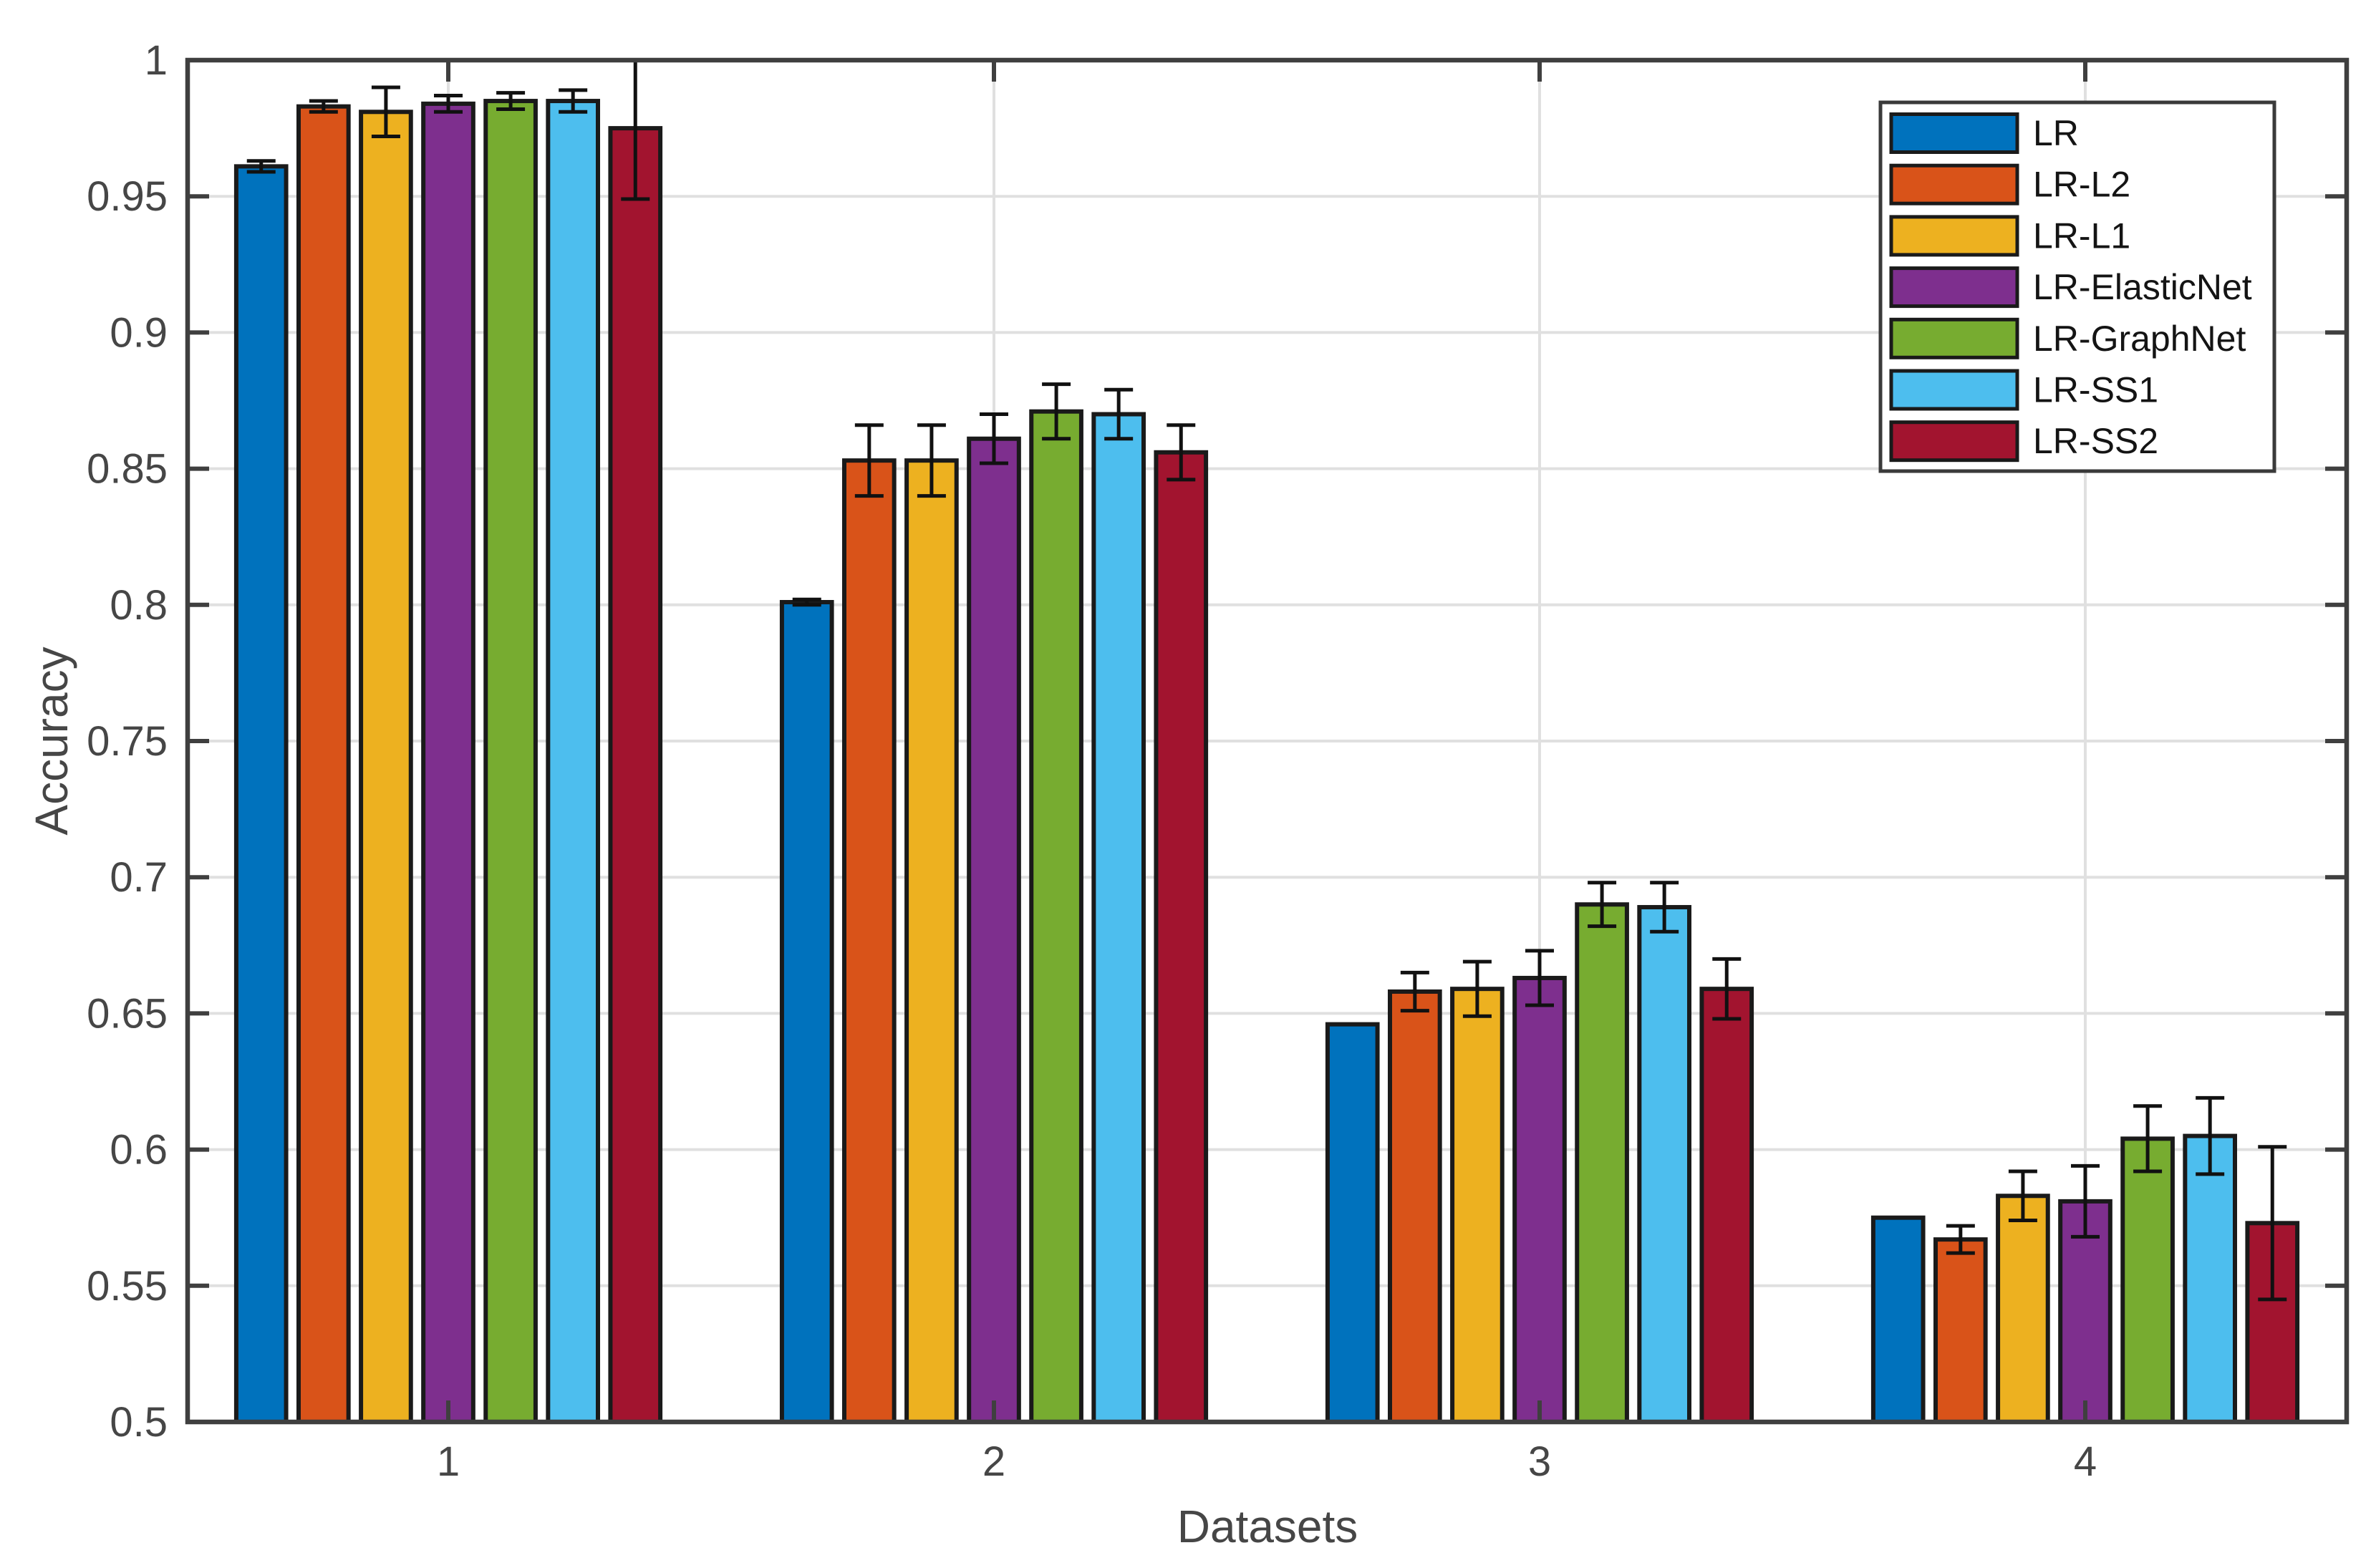 The image size is (2371, 1568). What do you see at coordinates (2023, 1309) in the screenshot?
I see `bar-LR-L1-group4` at bounding box center [2023, 1309].